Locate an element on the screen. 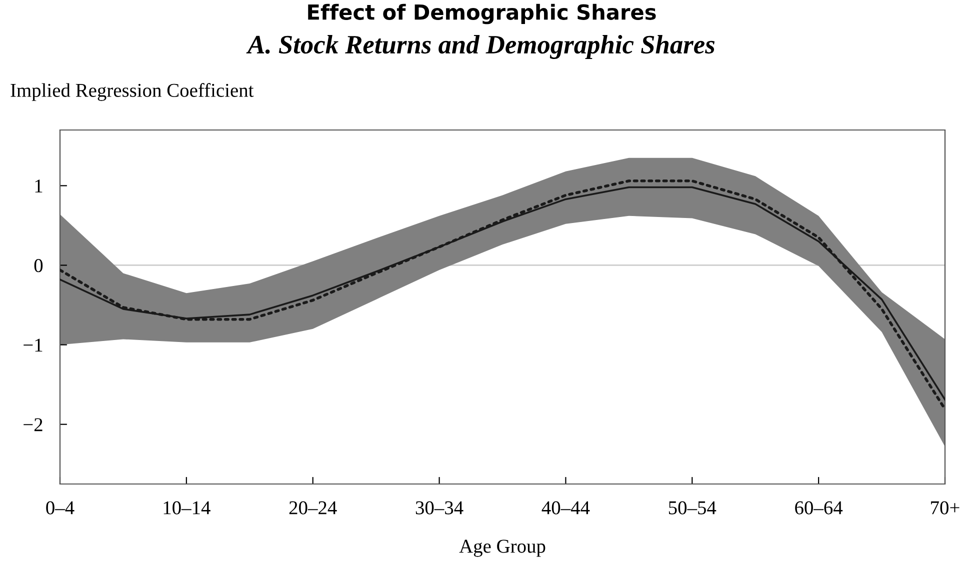  y-tick-label: −2 is located at coordinates (33, 425).